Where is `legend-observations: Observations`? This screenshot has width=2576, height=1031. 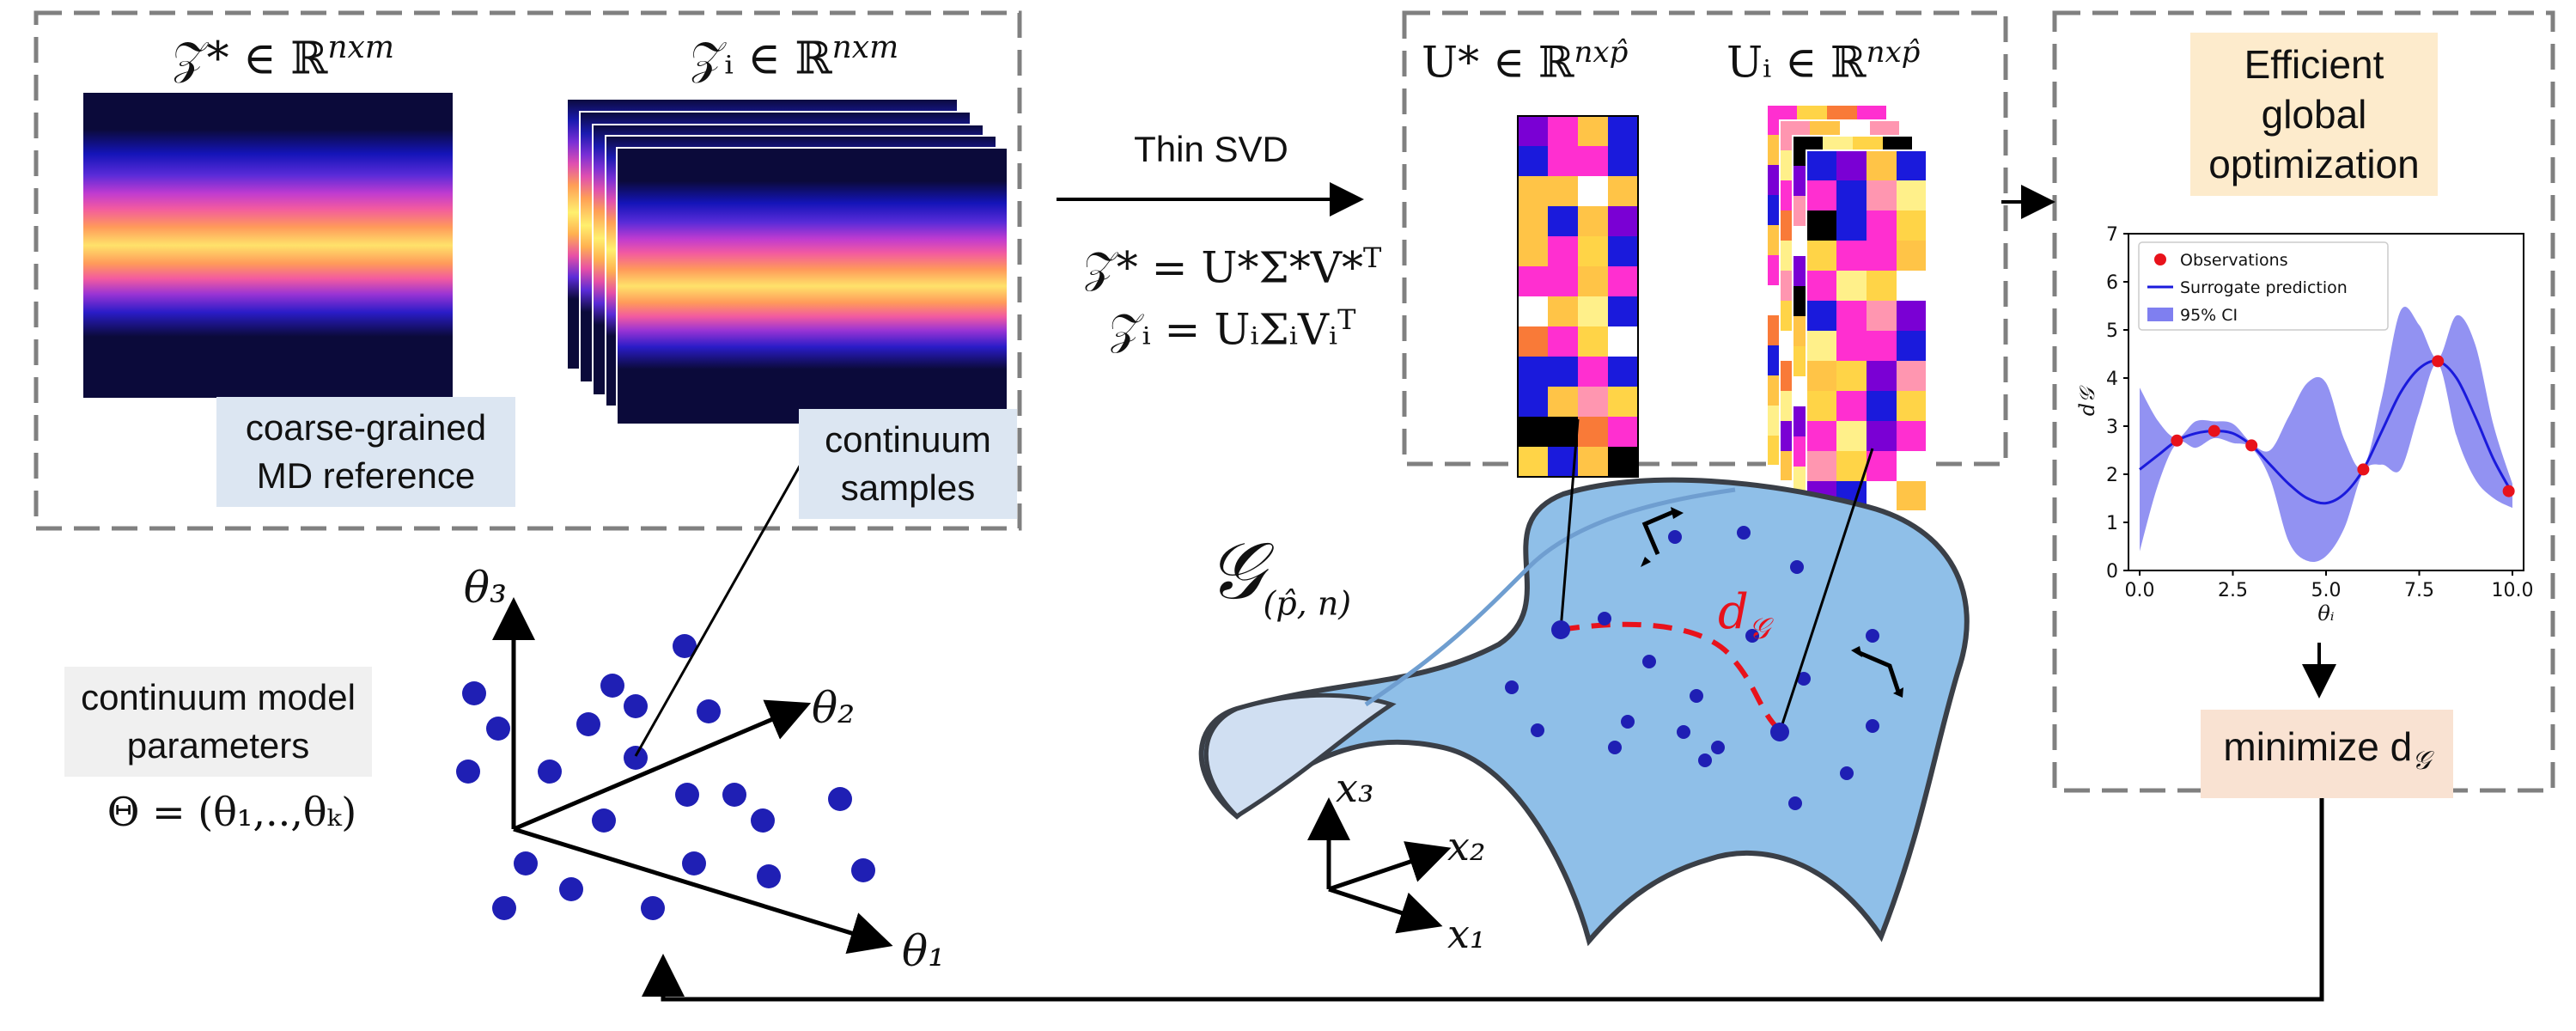
legend-observations: Observations is located at coordinates (2234, 260).